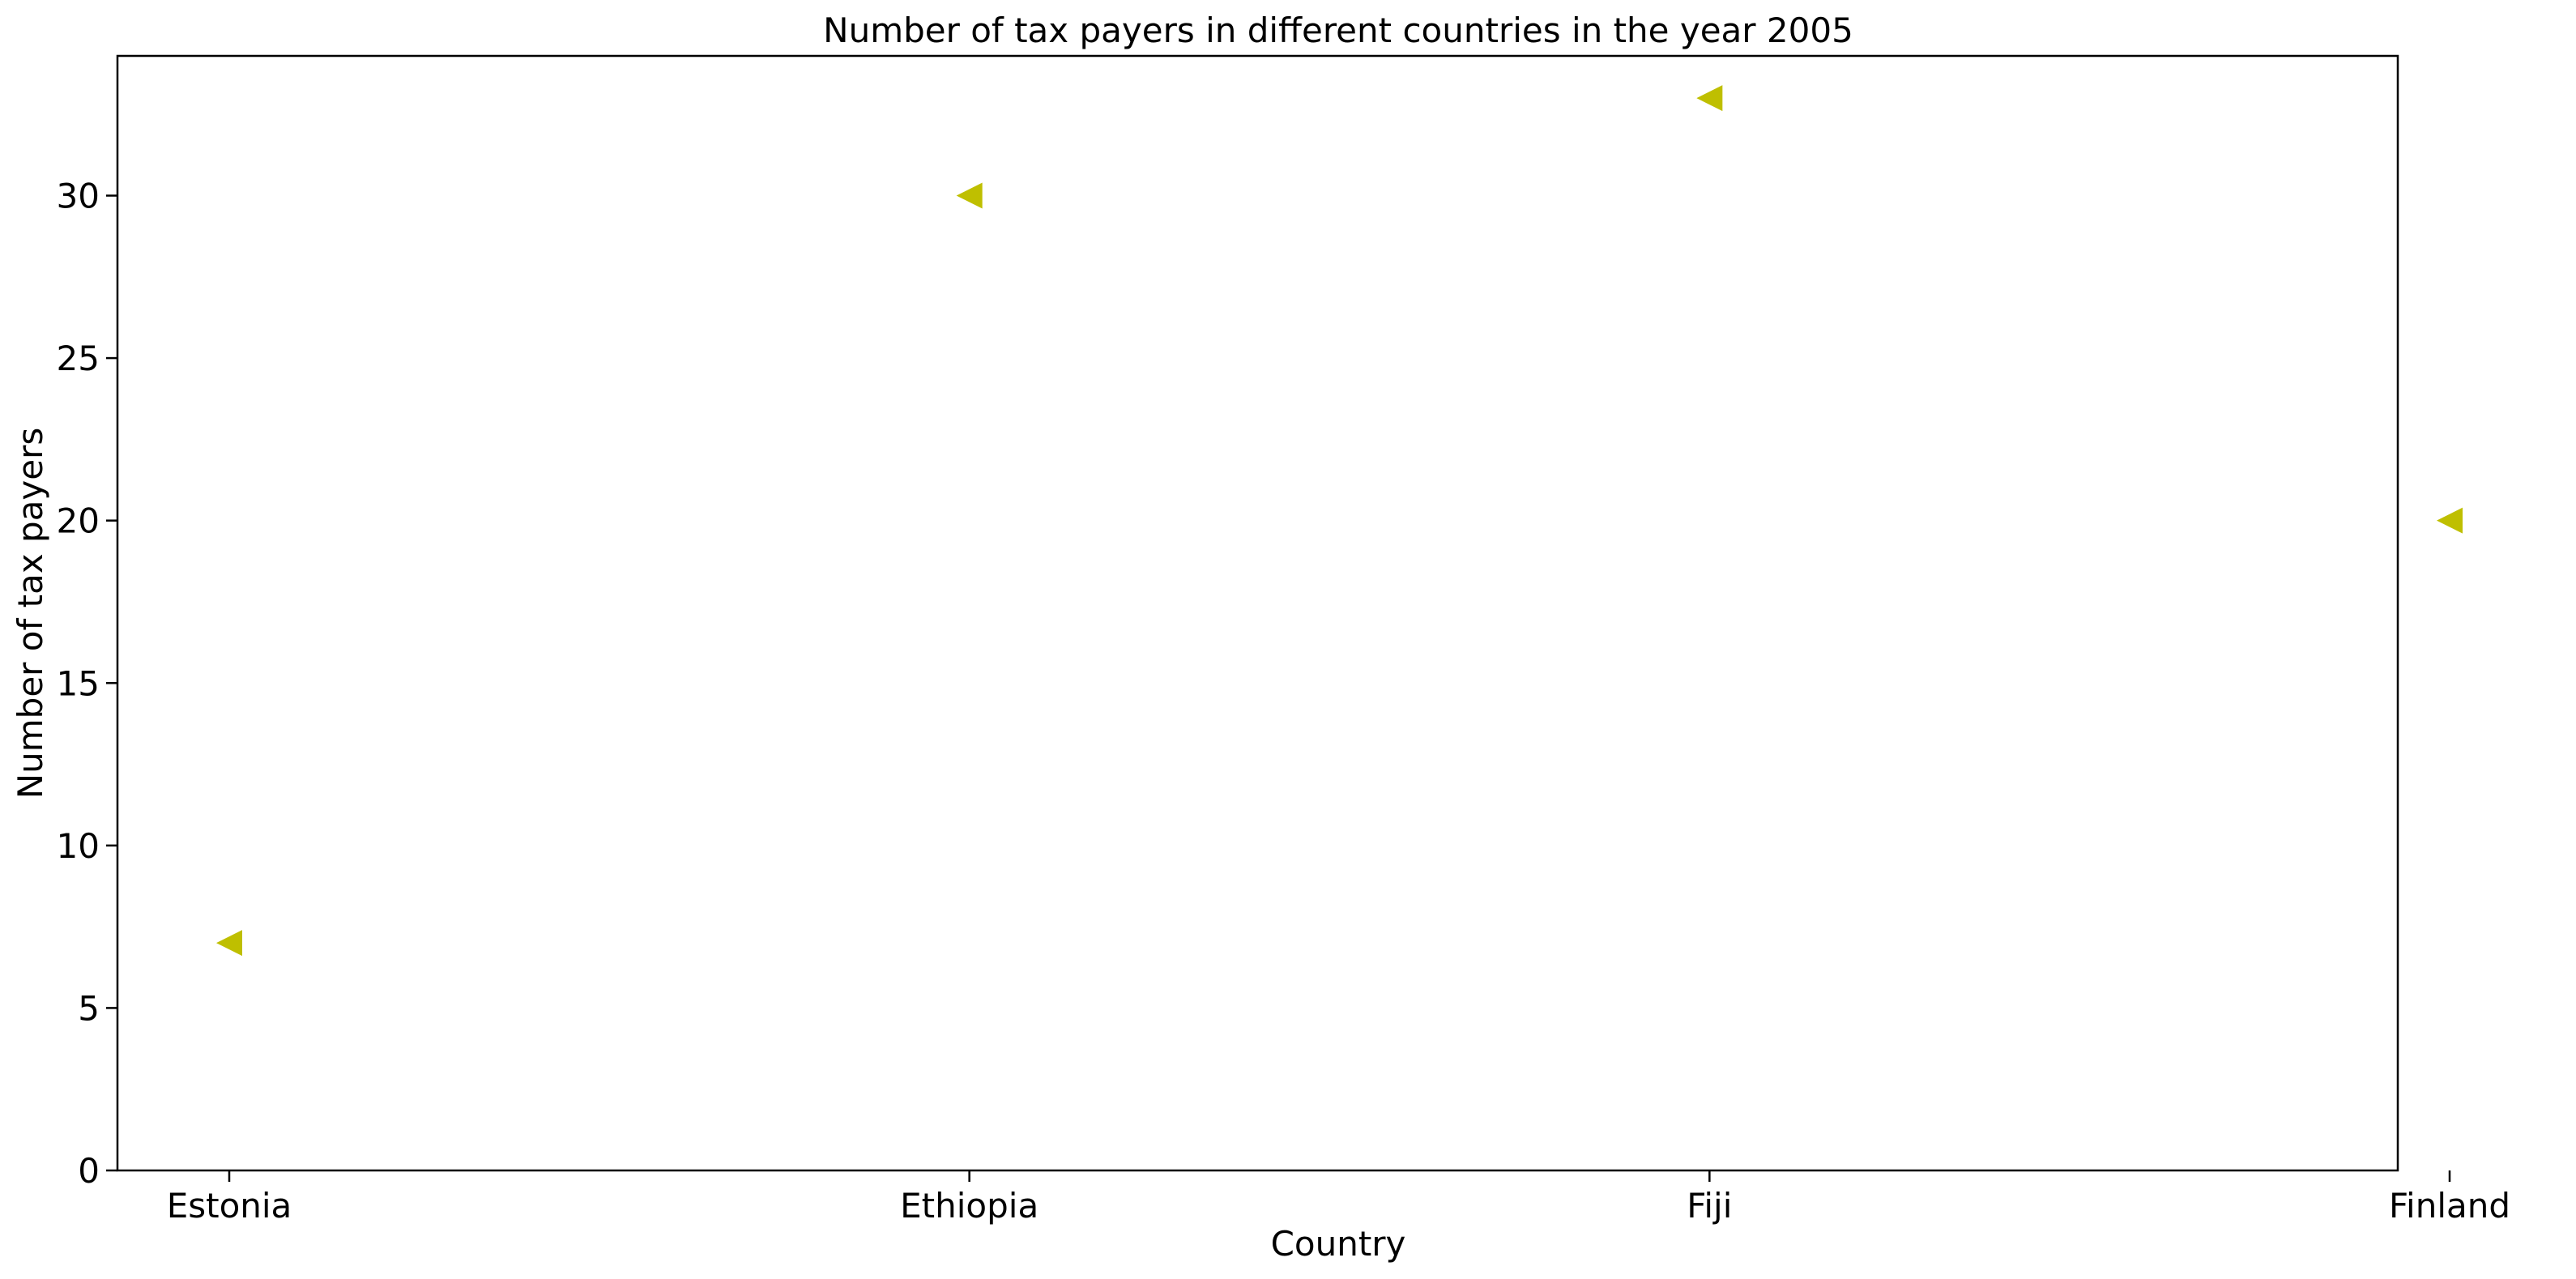  Describe the element at coordinates (1339, 1244) in the screenshot. I see `x-axis-label: Country` at that location.